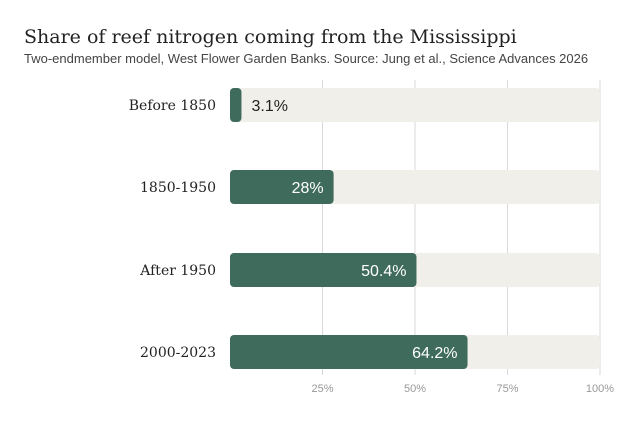 This screenshot has width=640, height=438. Describe the element at coordinates (434, 353) in the screenshot. I see `data-label: 64.2%` at that location.